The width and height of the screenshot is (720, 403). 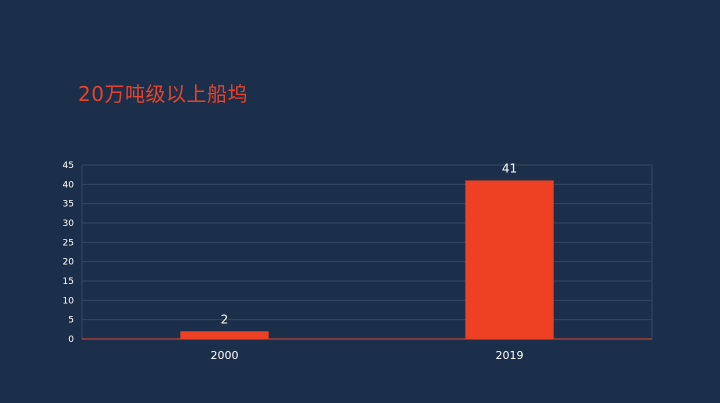 I want to click on y-tick-label: 20, so click(x=69, y=263).